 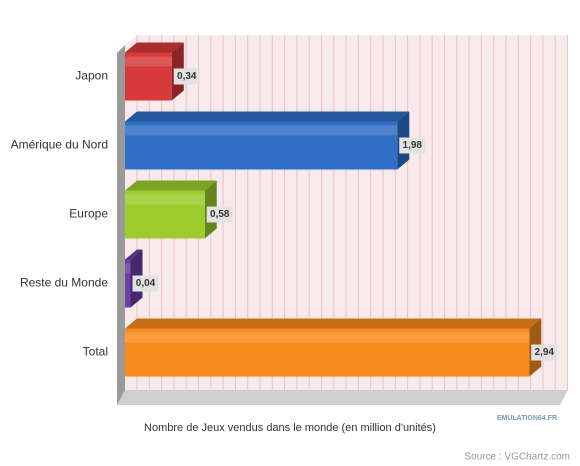 What do you see at coordinates (64, 283) in the screenshot?
I see `category-label: Reste du Monde` at bounding box center [64, 283].